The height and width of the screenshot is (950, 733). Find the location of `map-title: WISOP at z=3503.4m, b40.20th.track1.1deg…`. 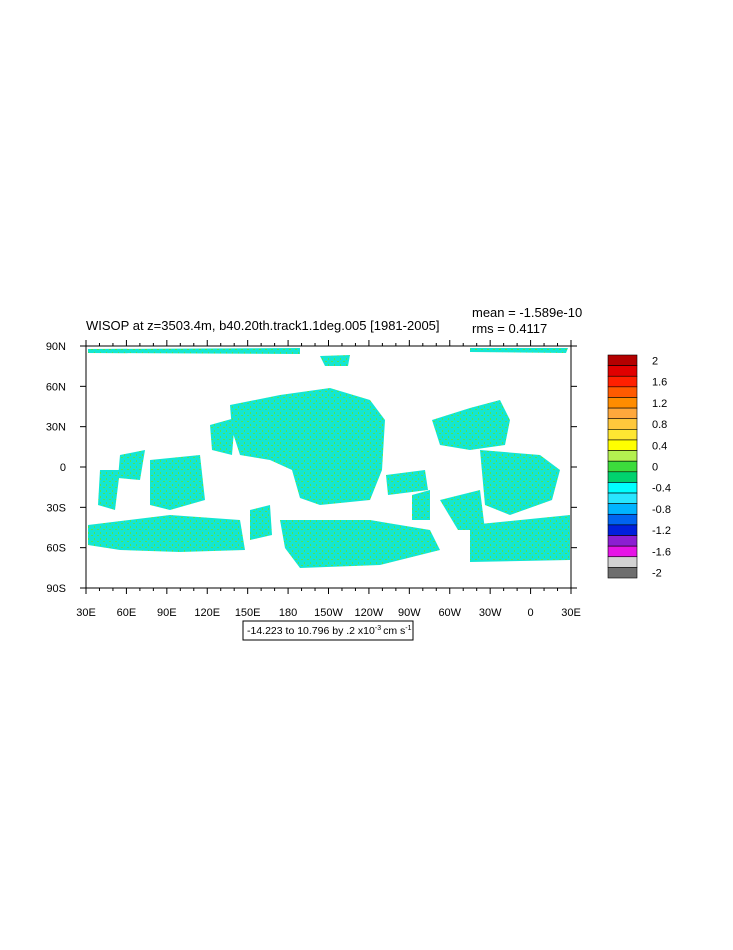

map-title: WISOP at z=3503.4m, b40.20th.track1.1deg… is located at coordinates (263, 325).